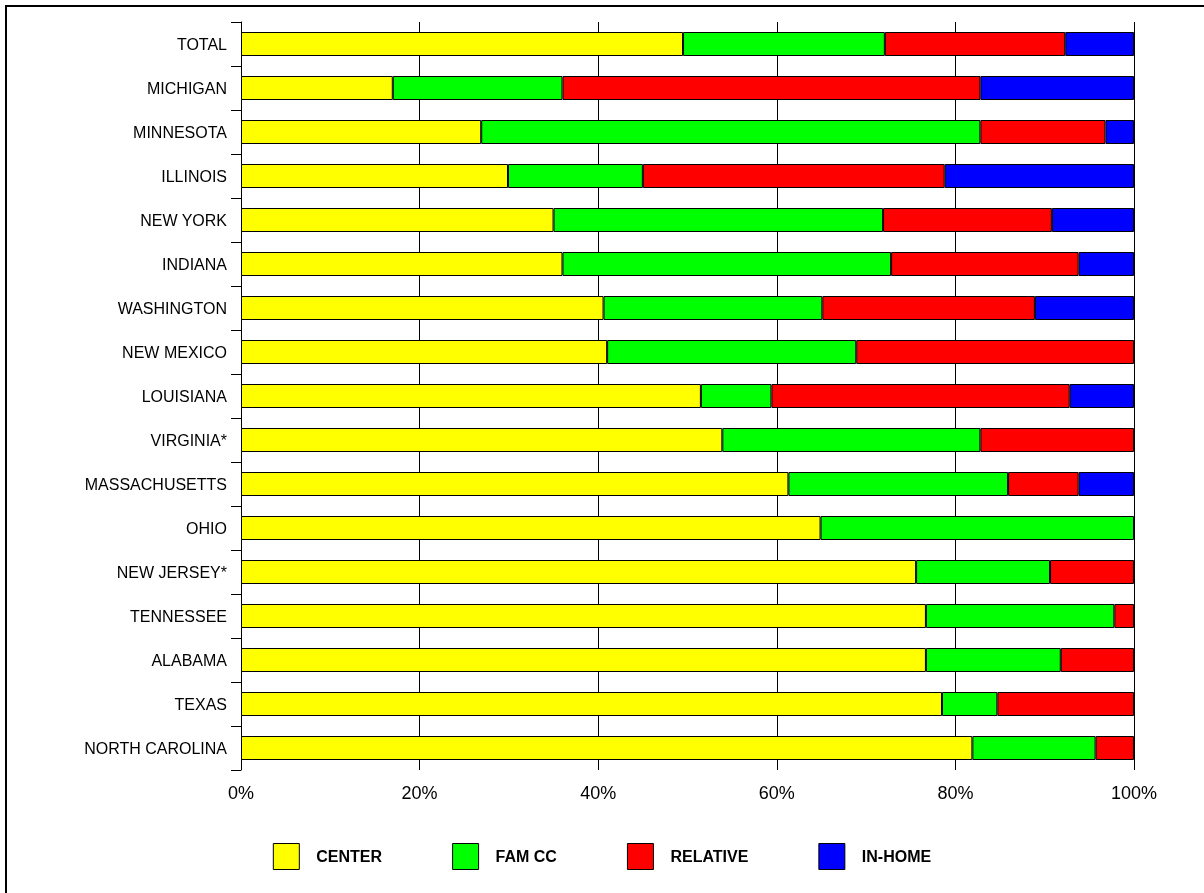  Describe the element at coordinates (188, 440) in the screenshot. I see `y-tick-label: VIRGINIA*` at that location.